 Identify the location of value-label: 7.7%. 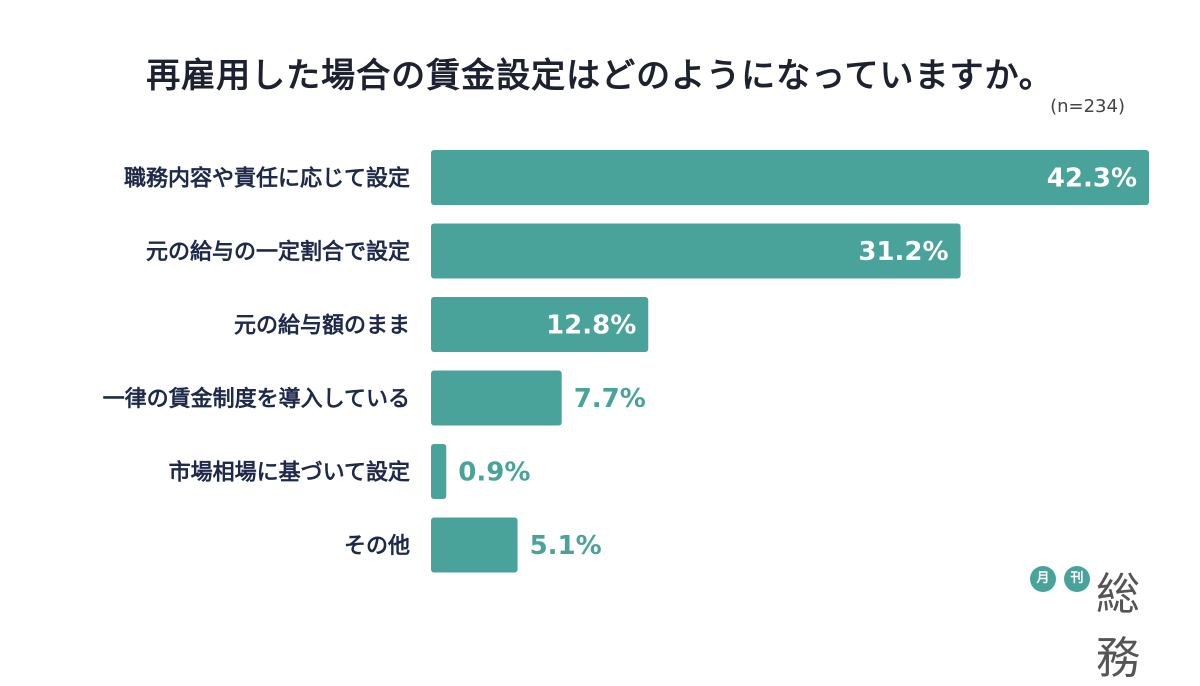
(610, 399).